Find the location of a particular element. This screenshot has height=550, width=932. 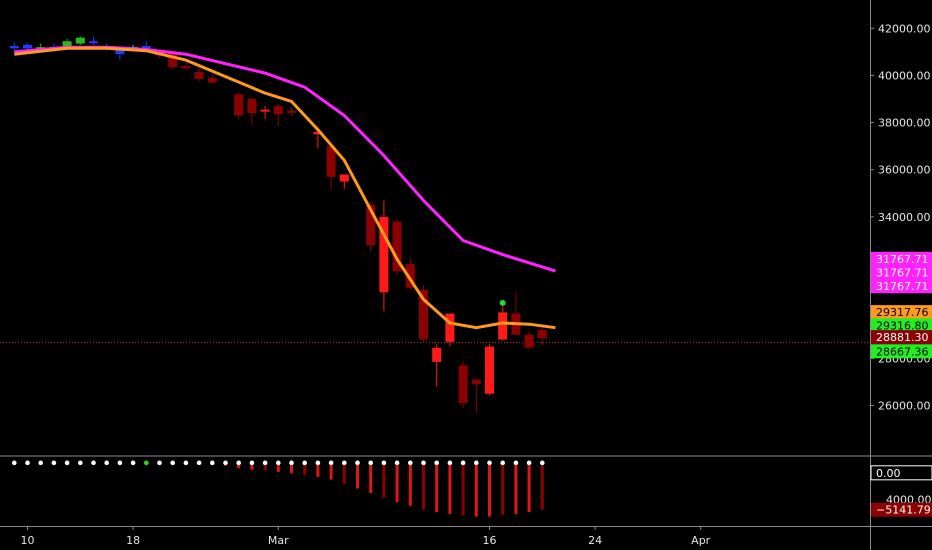

date-tick-label: 16 is located at coordinates (490, 540).